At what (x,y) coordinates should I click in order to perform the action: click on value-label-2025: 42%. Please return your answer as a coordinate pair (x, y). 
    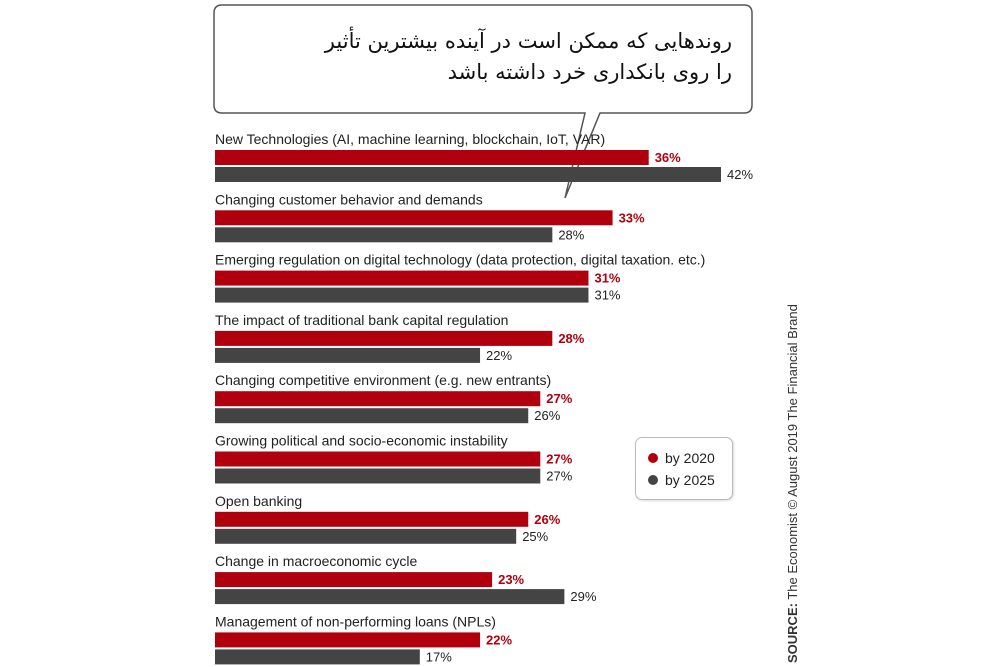
    Looking at the image, I should click on (740, 174).